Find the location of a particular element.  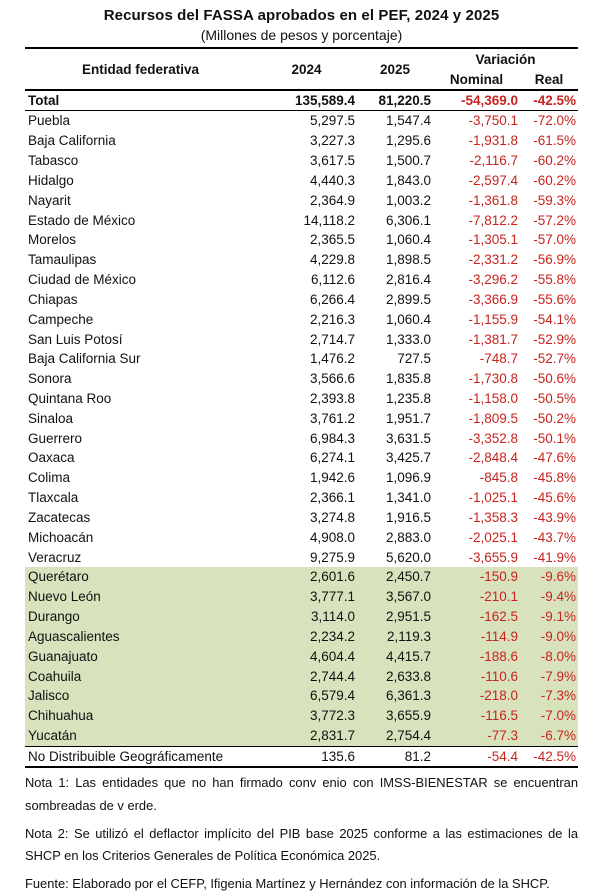

entity-name: Durango is located at coordinates (54, 617).